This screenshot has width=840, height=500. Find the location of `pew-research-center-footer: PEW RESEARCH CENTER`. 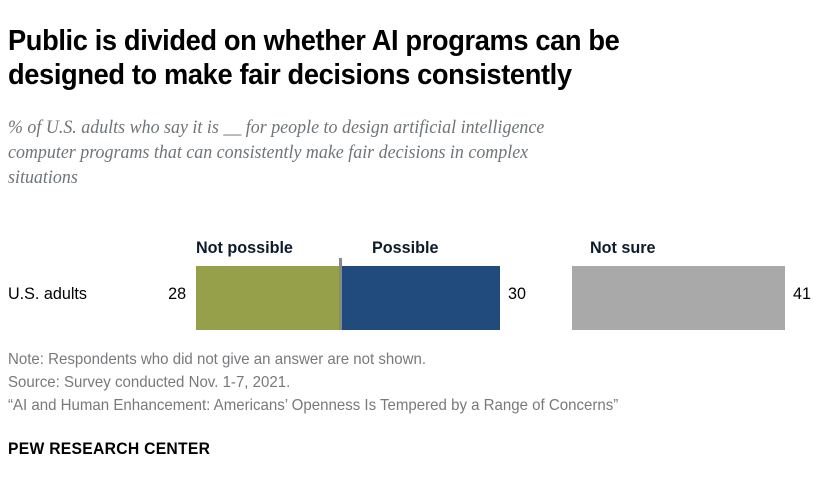

pew-research-center-footer: PEW RESEARCH CENTER is located at coordinates (109, 449).